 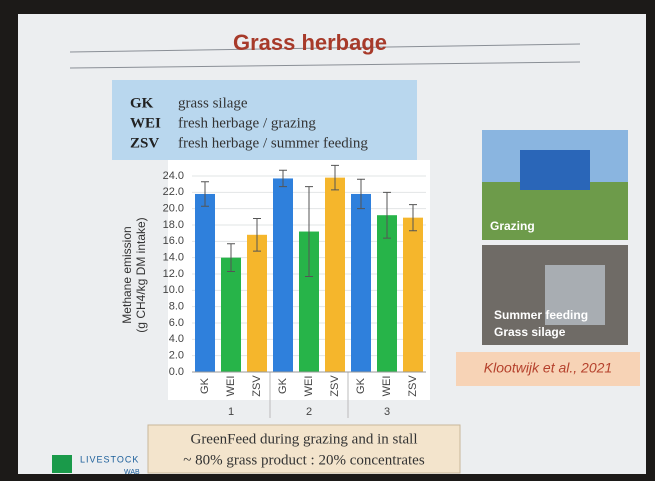 I want to click on note-line: ~ 80% grass product : 20% concentrates, so click(x=304, y=460).